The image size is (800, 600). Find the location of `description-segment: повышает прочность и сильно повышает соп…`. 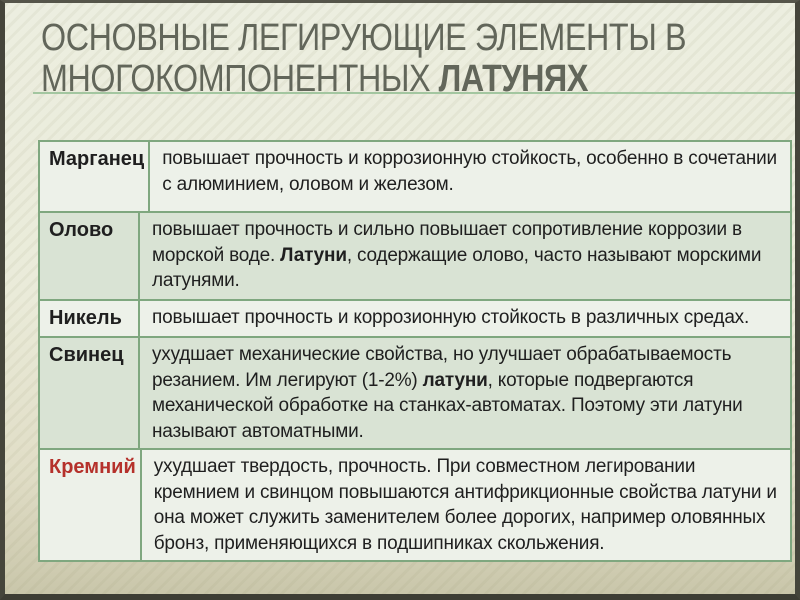

description-segment: повышает прочность и сильно повышает соп… is located at coordinates (447, 242).